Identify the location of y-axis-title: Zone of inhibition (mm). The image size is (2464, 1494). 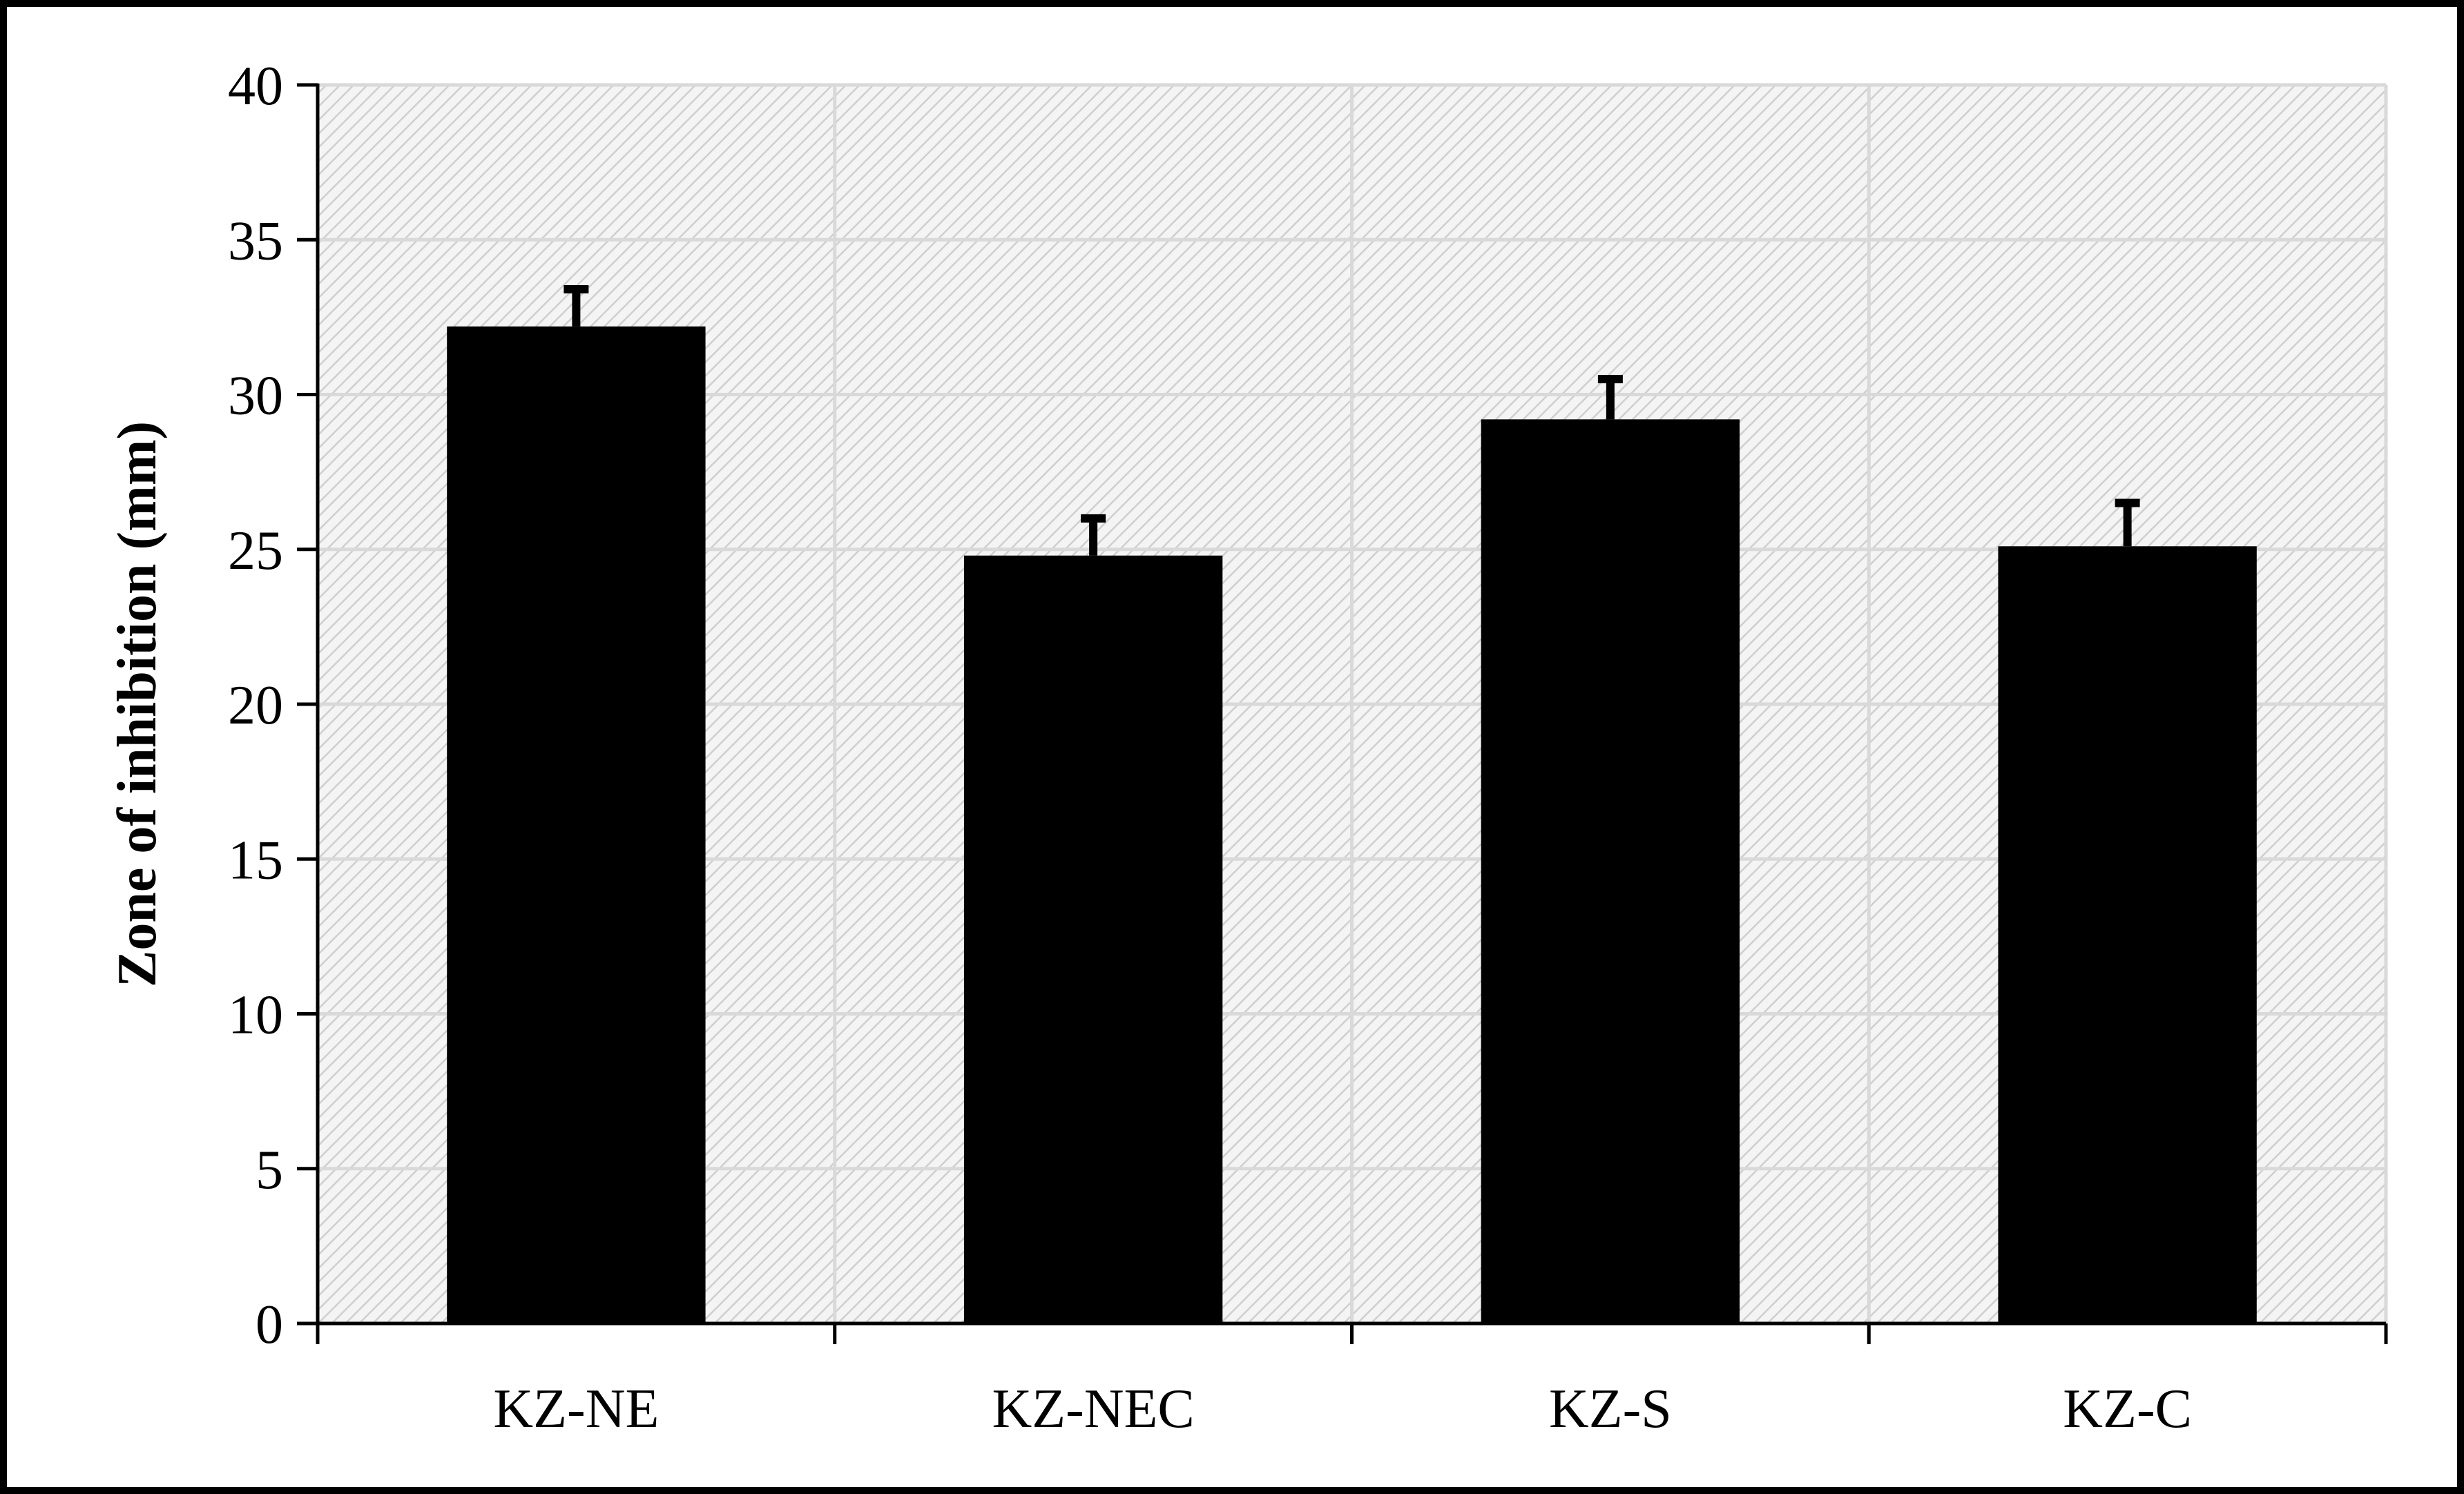
(137, 704).